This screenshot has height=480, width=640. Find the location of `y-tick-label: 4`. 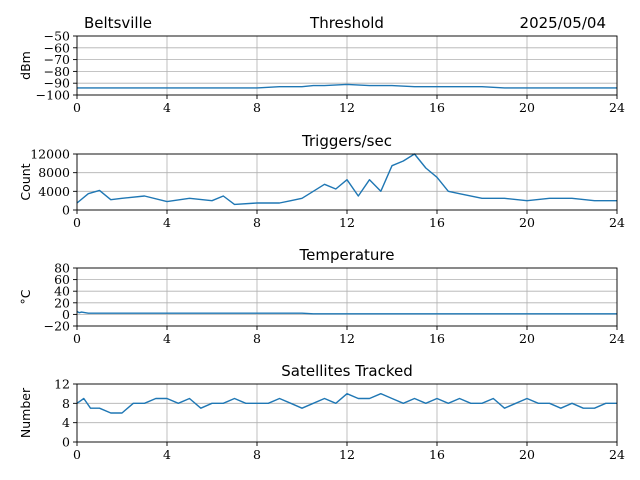

y-tick-label: 4 is located at coordinates (66, 422).